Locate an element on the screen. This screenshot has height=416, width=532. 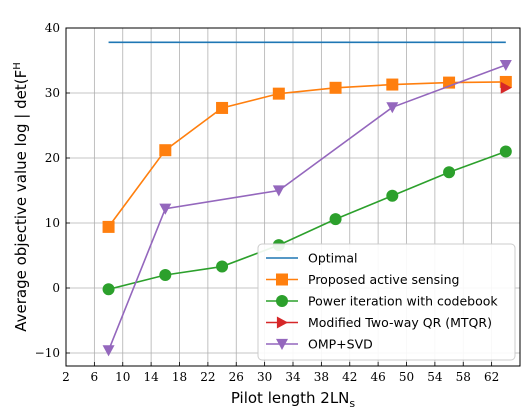
y-axis-label: Average objective value log | det(FH is located at coordinates (21, 196).